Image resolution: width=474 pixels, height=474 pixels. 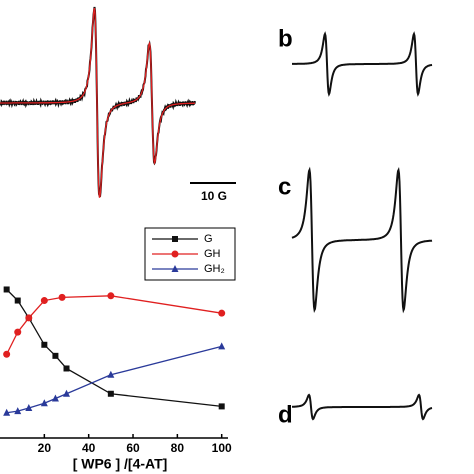 I want to click on panel-label: d, so click(x=285, y=414).